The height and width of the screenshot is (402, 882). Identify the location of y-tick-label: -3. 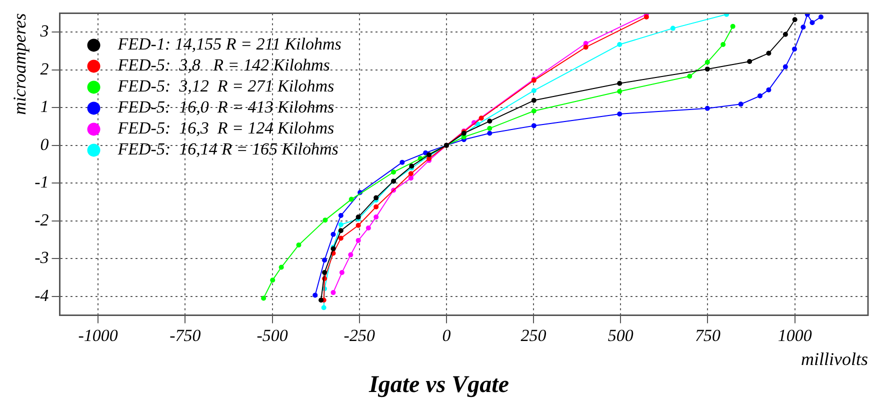
(41, 258).